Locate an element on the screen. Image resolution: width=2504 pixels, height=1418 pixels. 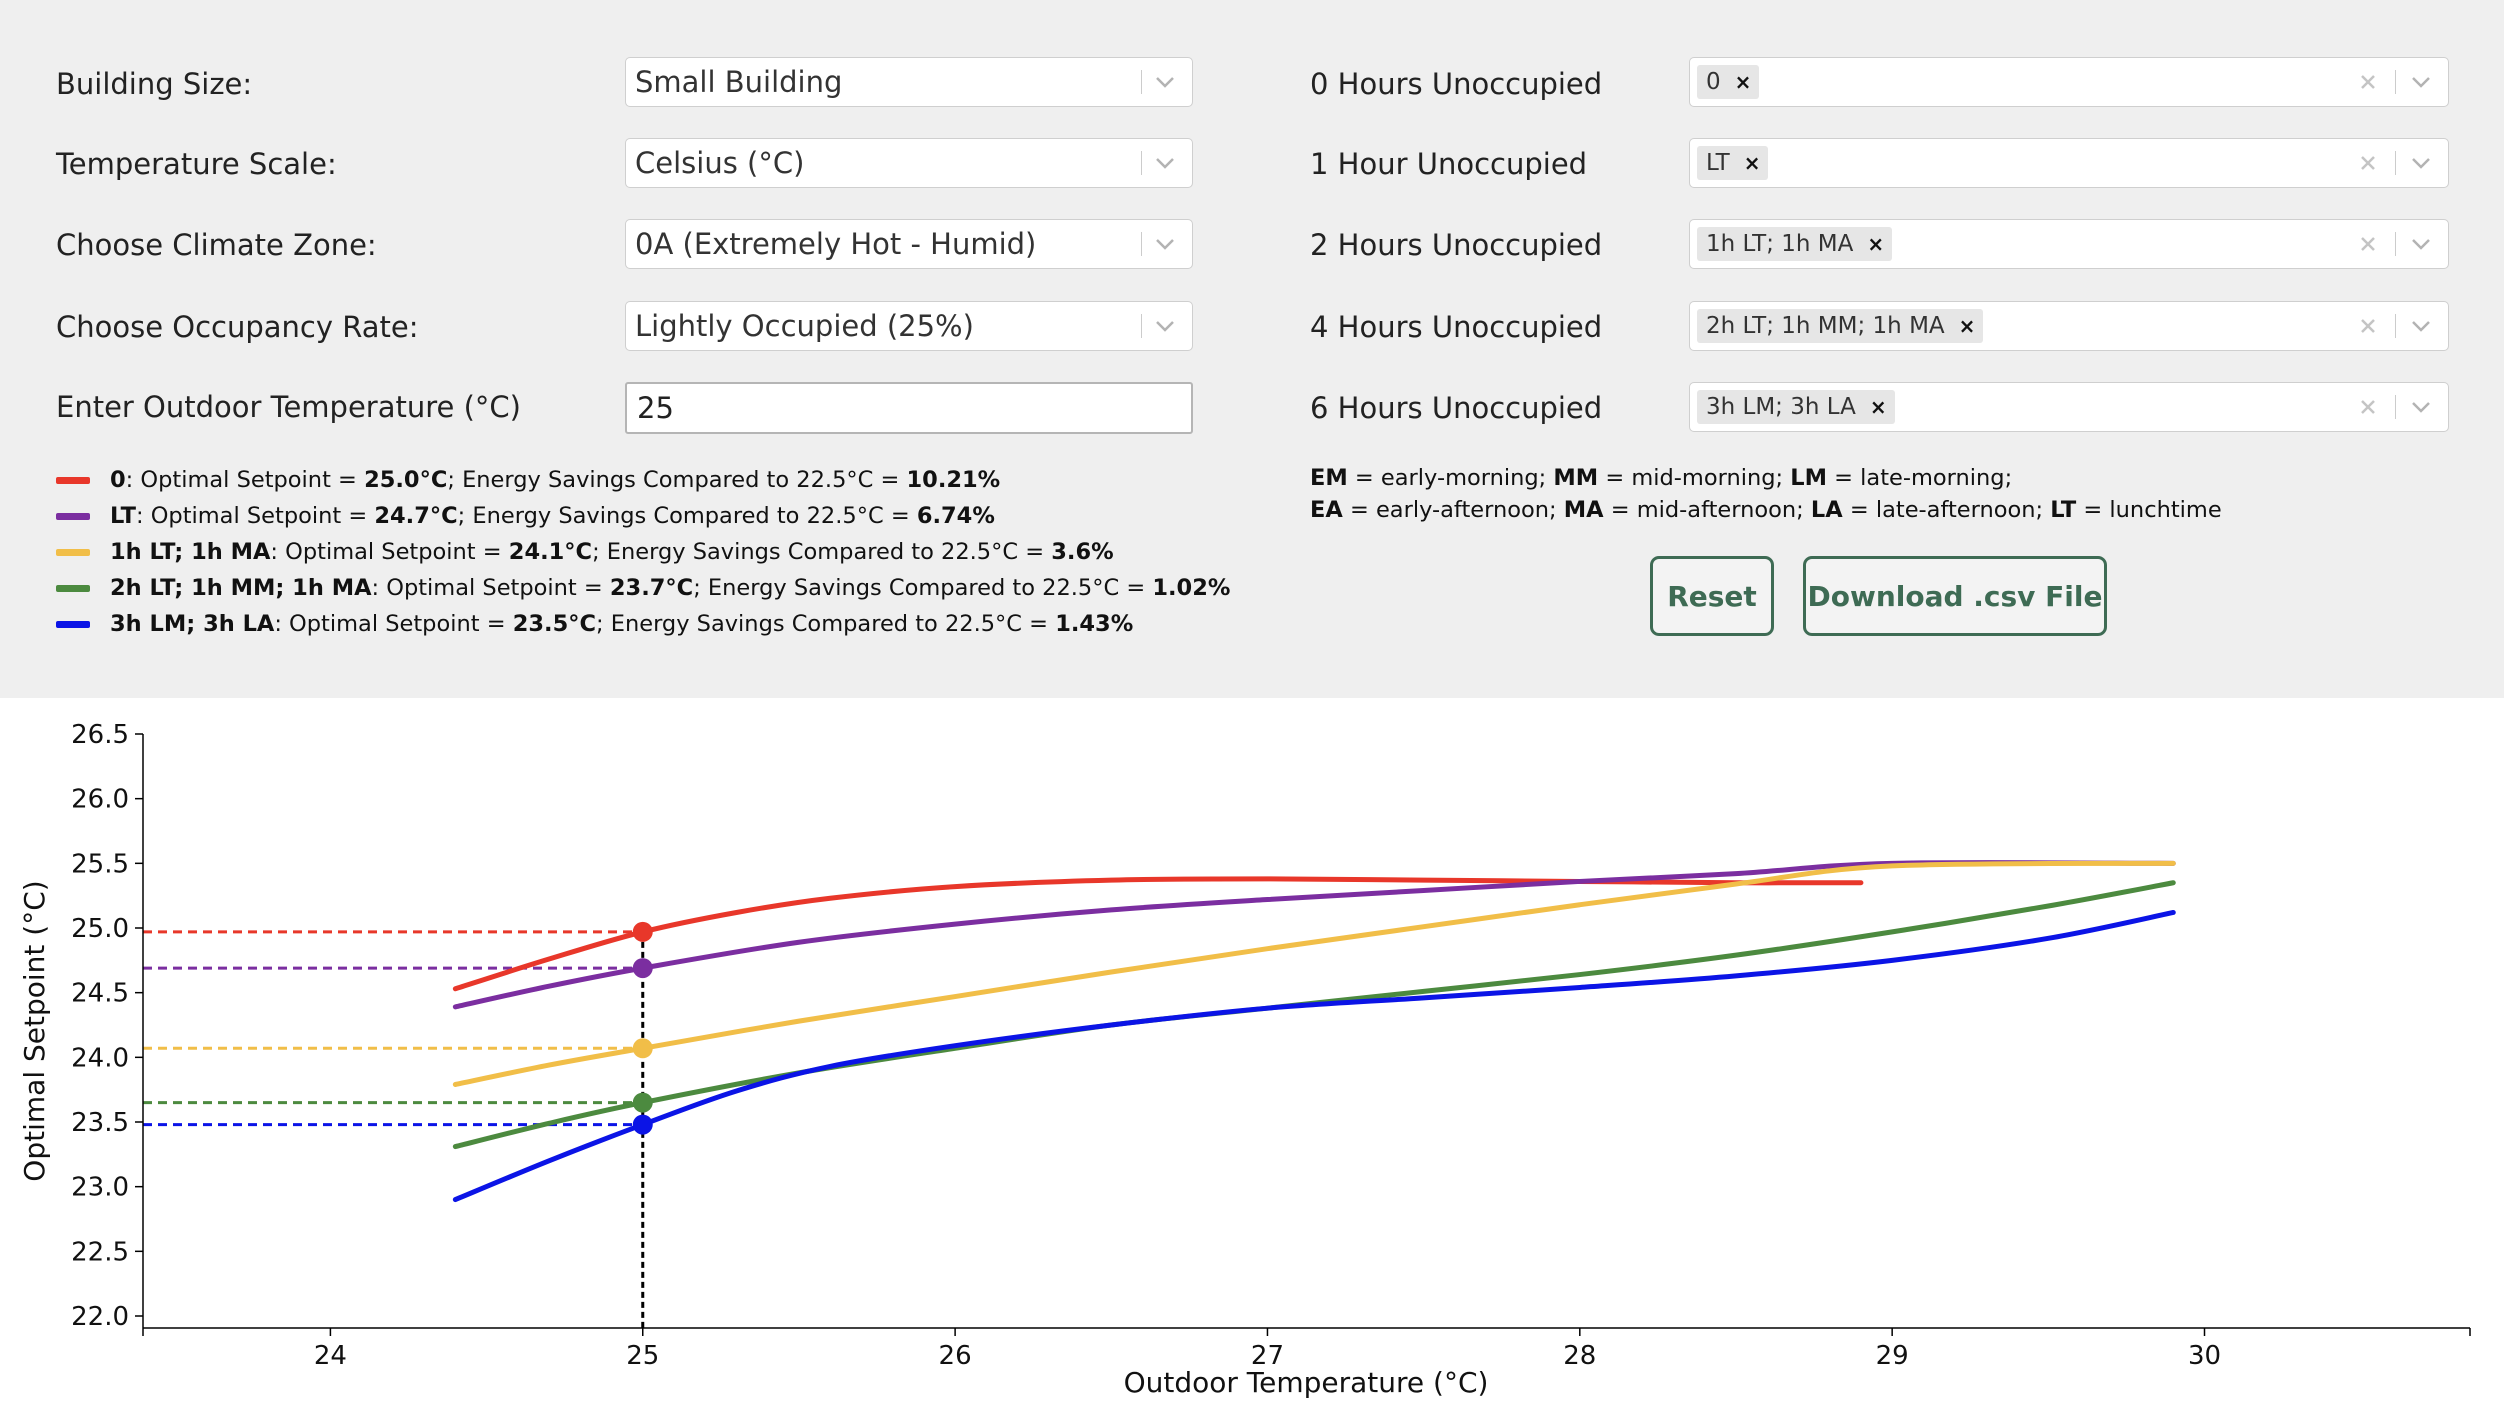
outdoor-temp-input: 25 is located at coordinates (909, 408).